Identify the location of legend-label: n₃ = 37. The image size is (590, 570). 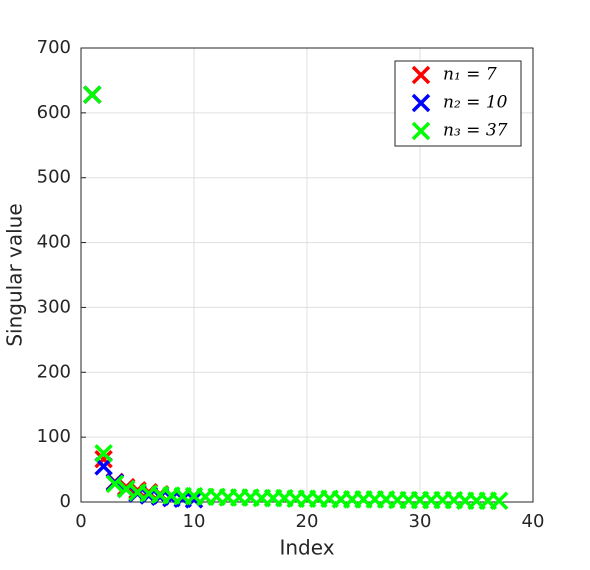
(475, 131).